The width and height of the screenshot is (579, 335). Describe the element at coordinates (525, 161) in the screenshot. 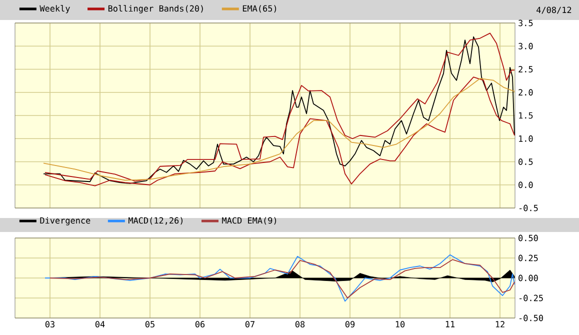

I see `y-tick-label: 0.5` at that location.